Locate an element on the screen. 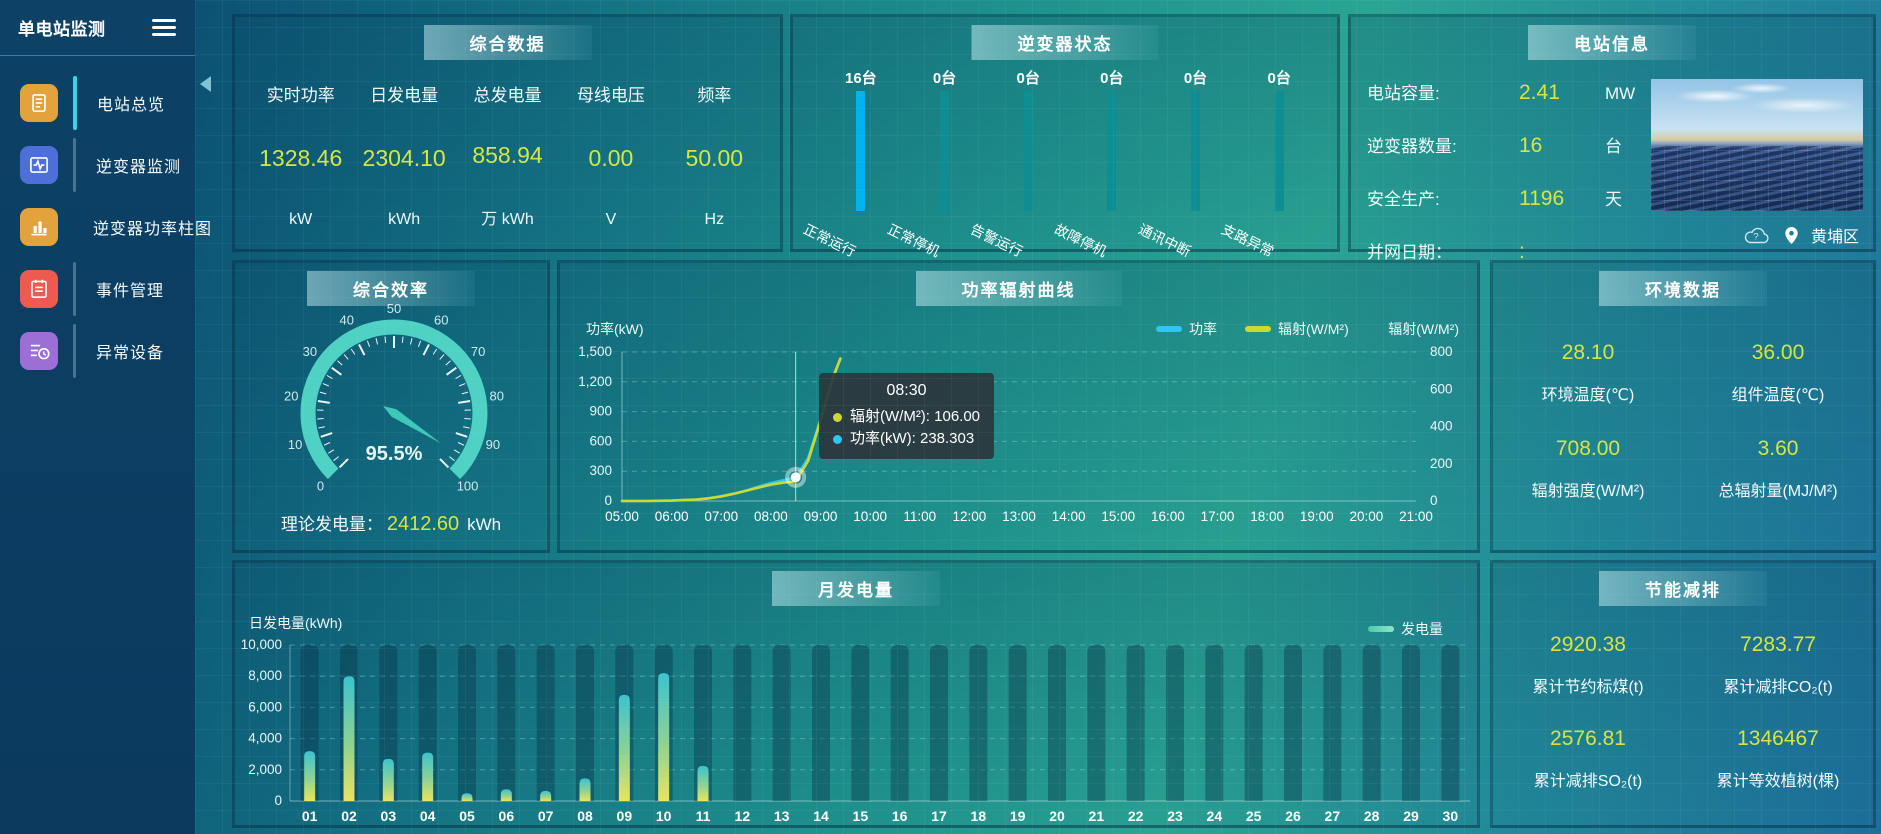  sidebar-item-inverter-monitor: 逆变器监测 is located at coordinates (97, 165).